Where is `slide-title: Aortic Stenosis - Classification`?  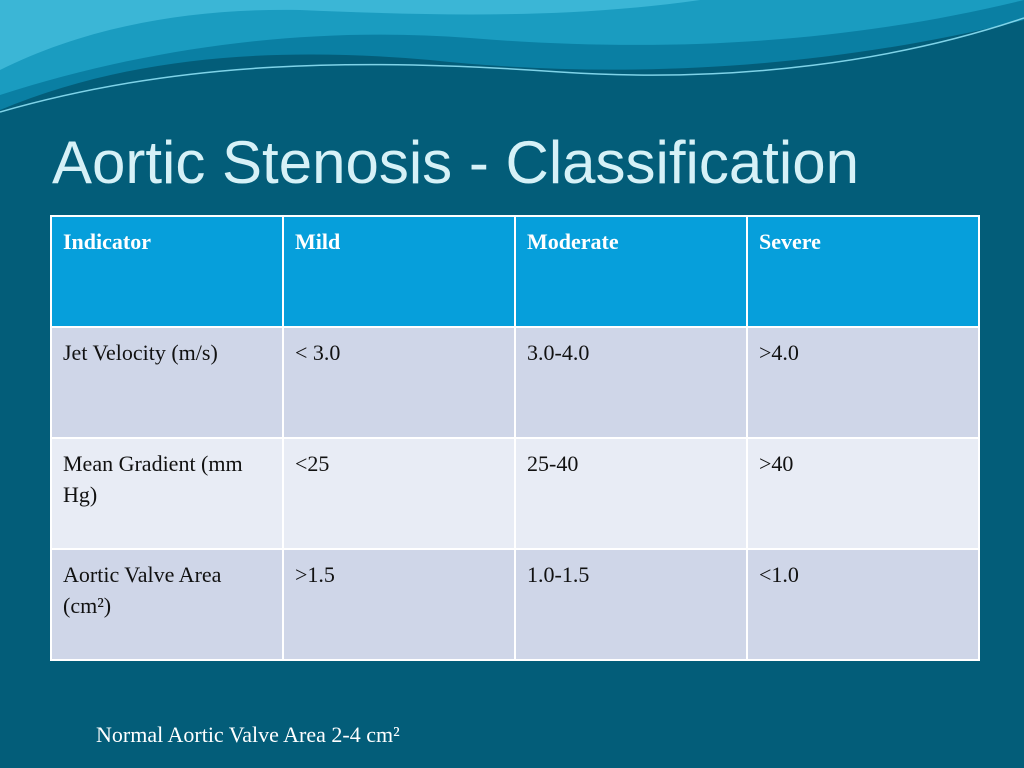 slide-title: Aortic Stenosis - Classification is located at coordinates (455, 162).